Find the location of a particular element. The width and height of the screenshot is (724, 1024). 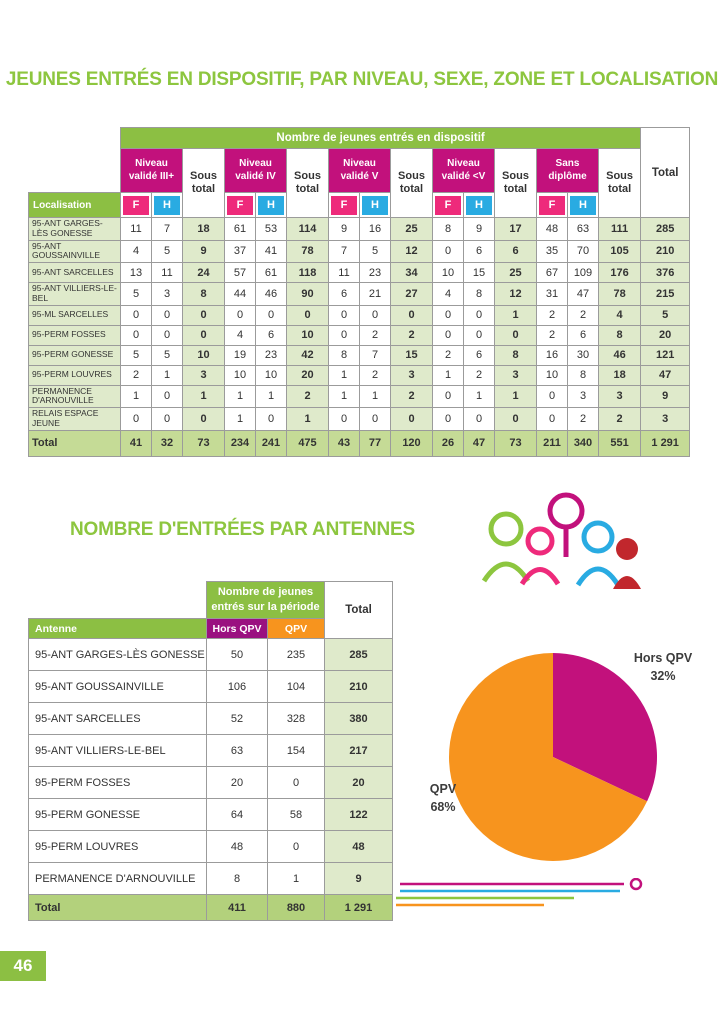

value-cell: 106 is located at coordinates (237, 686).